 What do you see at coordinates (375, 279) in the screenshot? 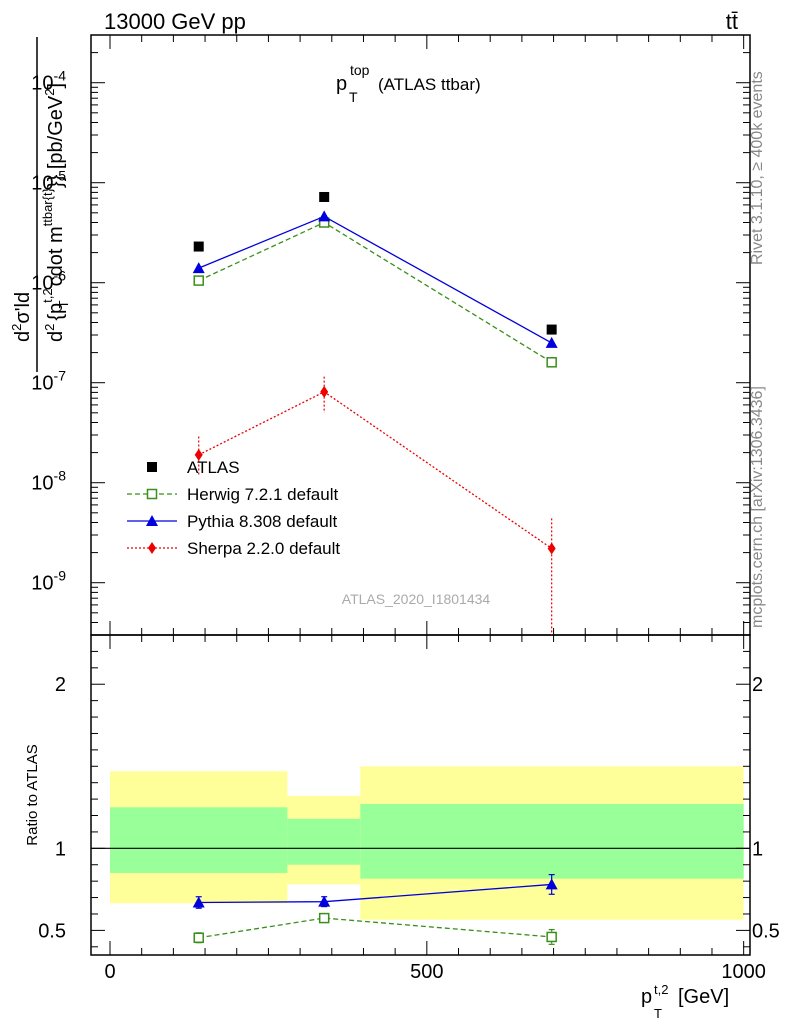
I see `series-line-pythia` at bounding box center [375, 279].